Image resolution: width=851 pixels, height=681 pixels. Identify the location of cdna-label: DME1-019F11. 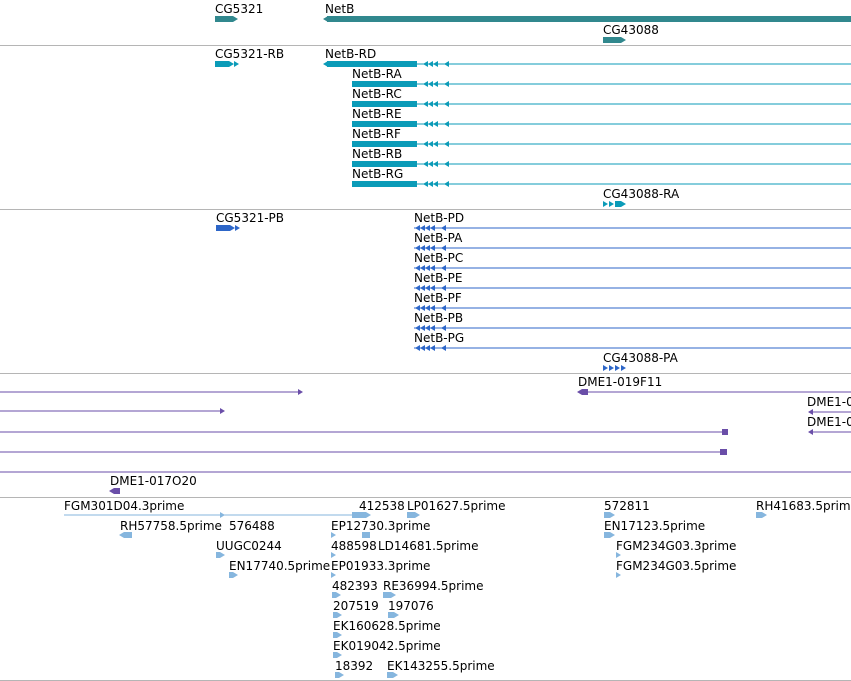
(620, 382).